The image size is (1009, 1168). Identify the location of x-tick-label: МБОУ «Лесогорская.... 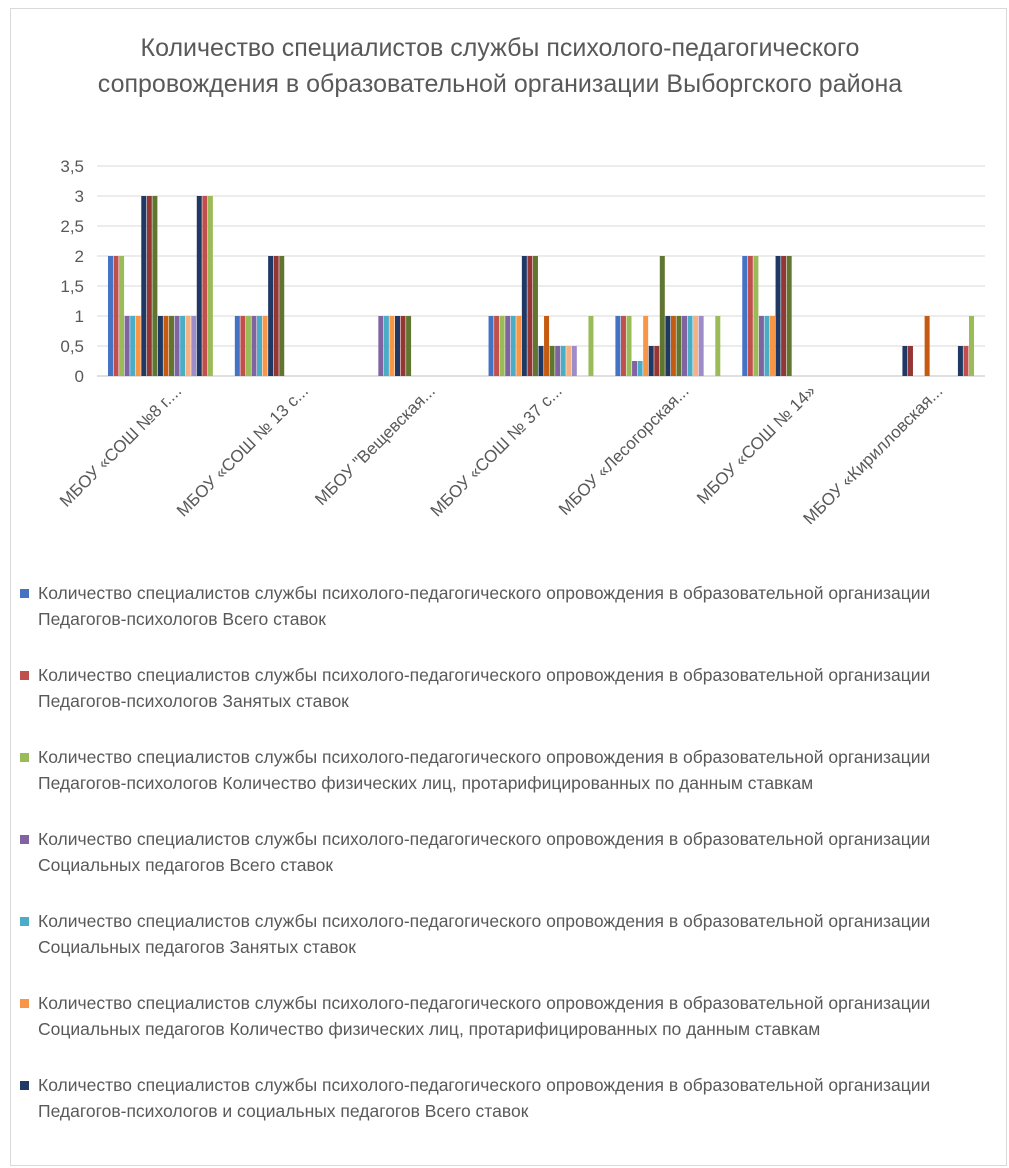
(624, 450).